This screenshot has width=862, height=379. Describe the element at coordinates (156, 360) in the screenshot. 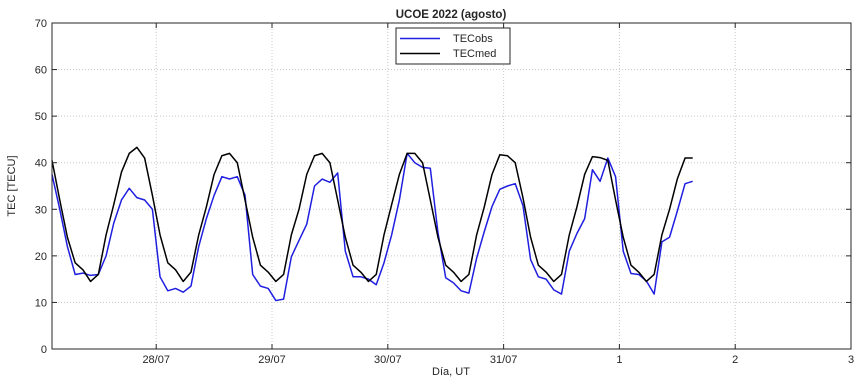

I see `x-tick-label: 28/07` at that location.